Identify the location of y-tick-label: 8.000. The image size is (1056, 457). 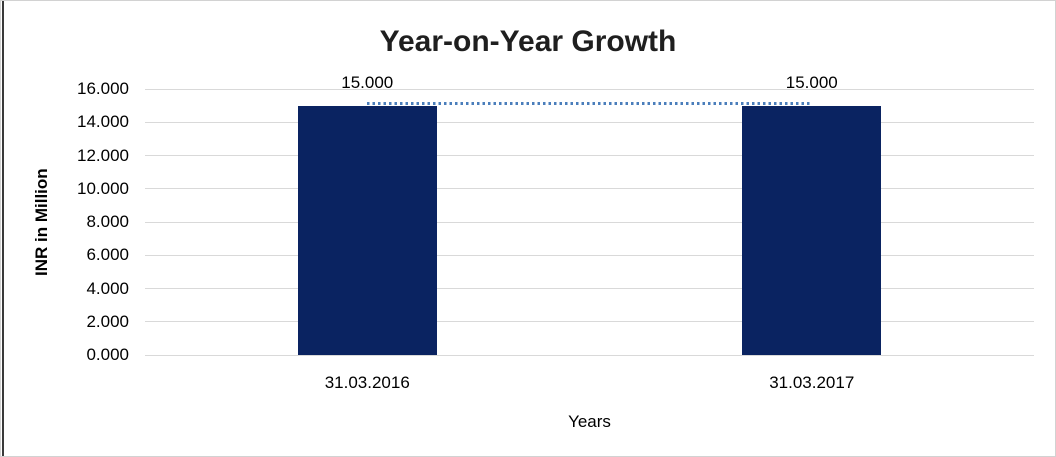
(107, 221).